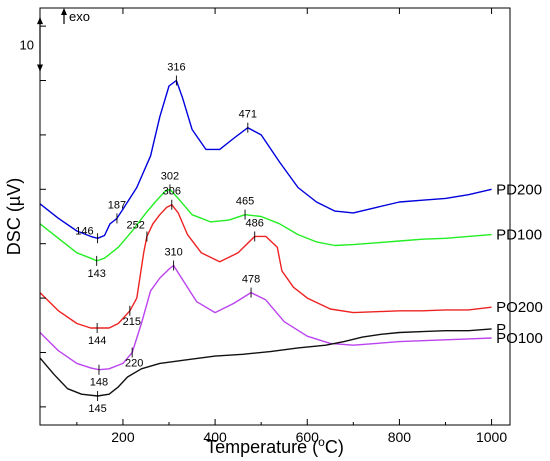 The height and width of the screenshot is (461, 550). What do you see at coordinates (123, 437) in the screenshot?
I see `x-tick-label-200: 200` at bounding box center [123, 437].